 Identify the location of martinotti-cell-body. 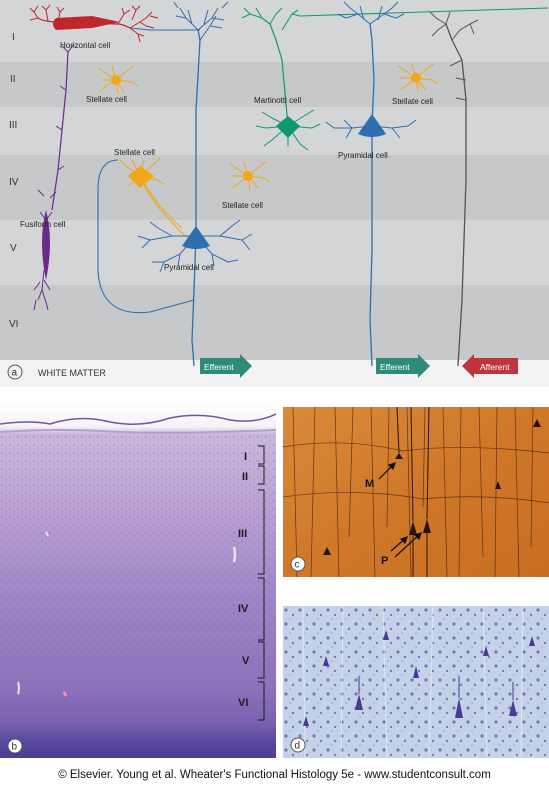
(288, 127).